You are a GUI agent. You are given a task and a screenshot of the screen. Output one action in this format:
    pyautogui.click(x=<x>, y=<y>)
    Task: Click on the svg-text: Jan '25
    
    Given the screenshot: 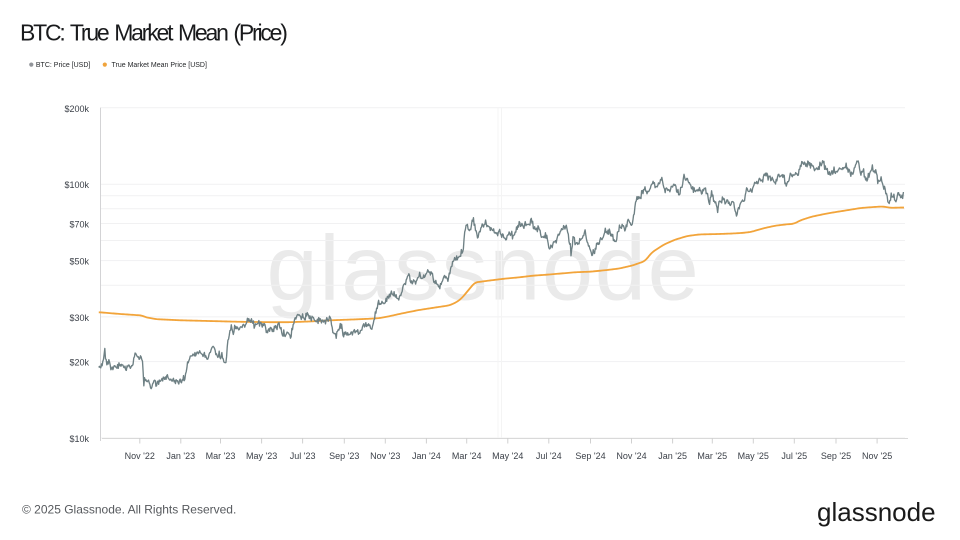 What is the action you would take?
    pyautogui.click(x=672, y=456)
    